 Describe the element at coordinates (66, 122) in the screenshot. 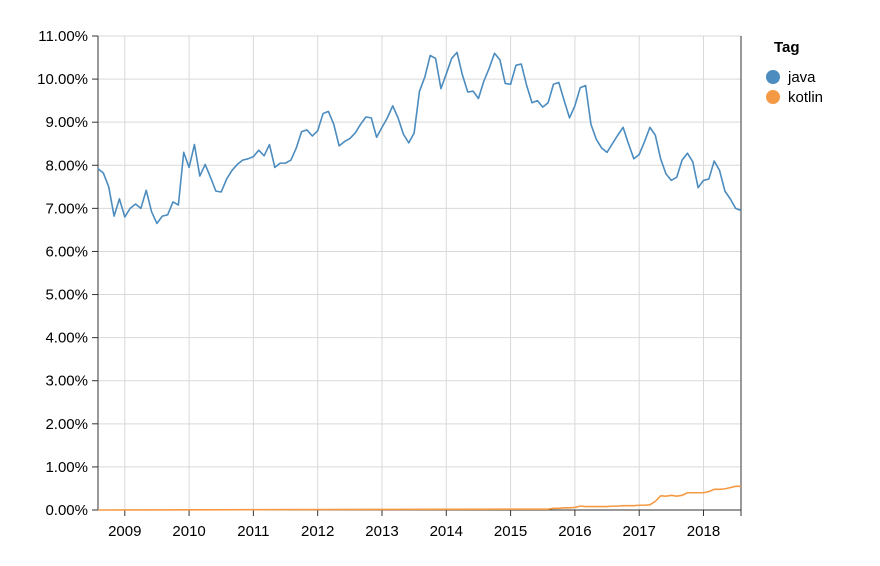

I see `y-tick-label: 9.00%` at that location.